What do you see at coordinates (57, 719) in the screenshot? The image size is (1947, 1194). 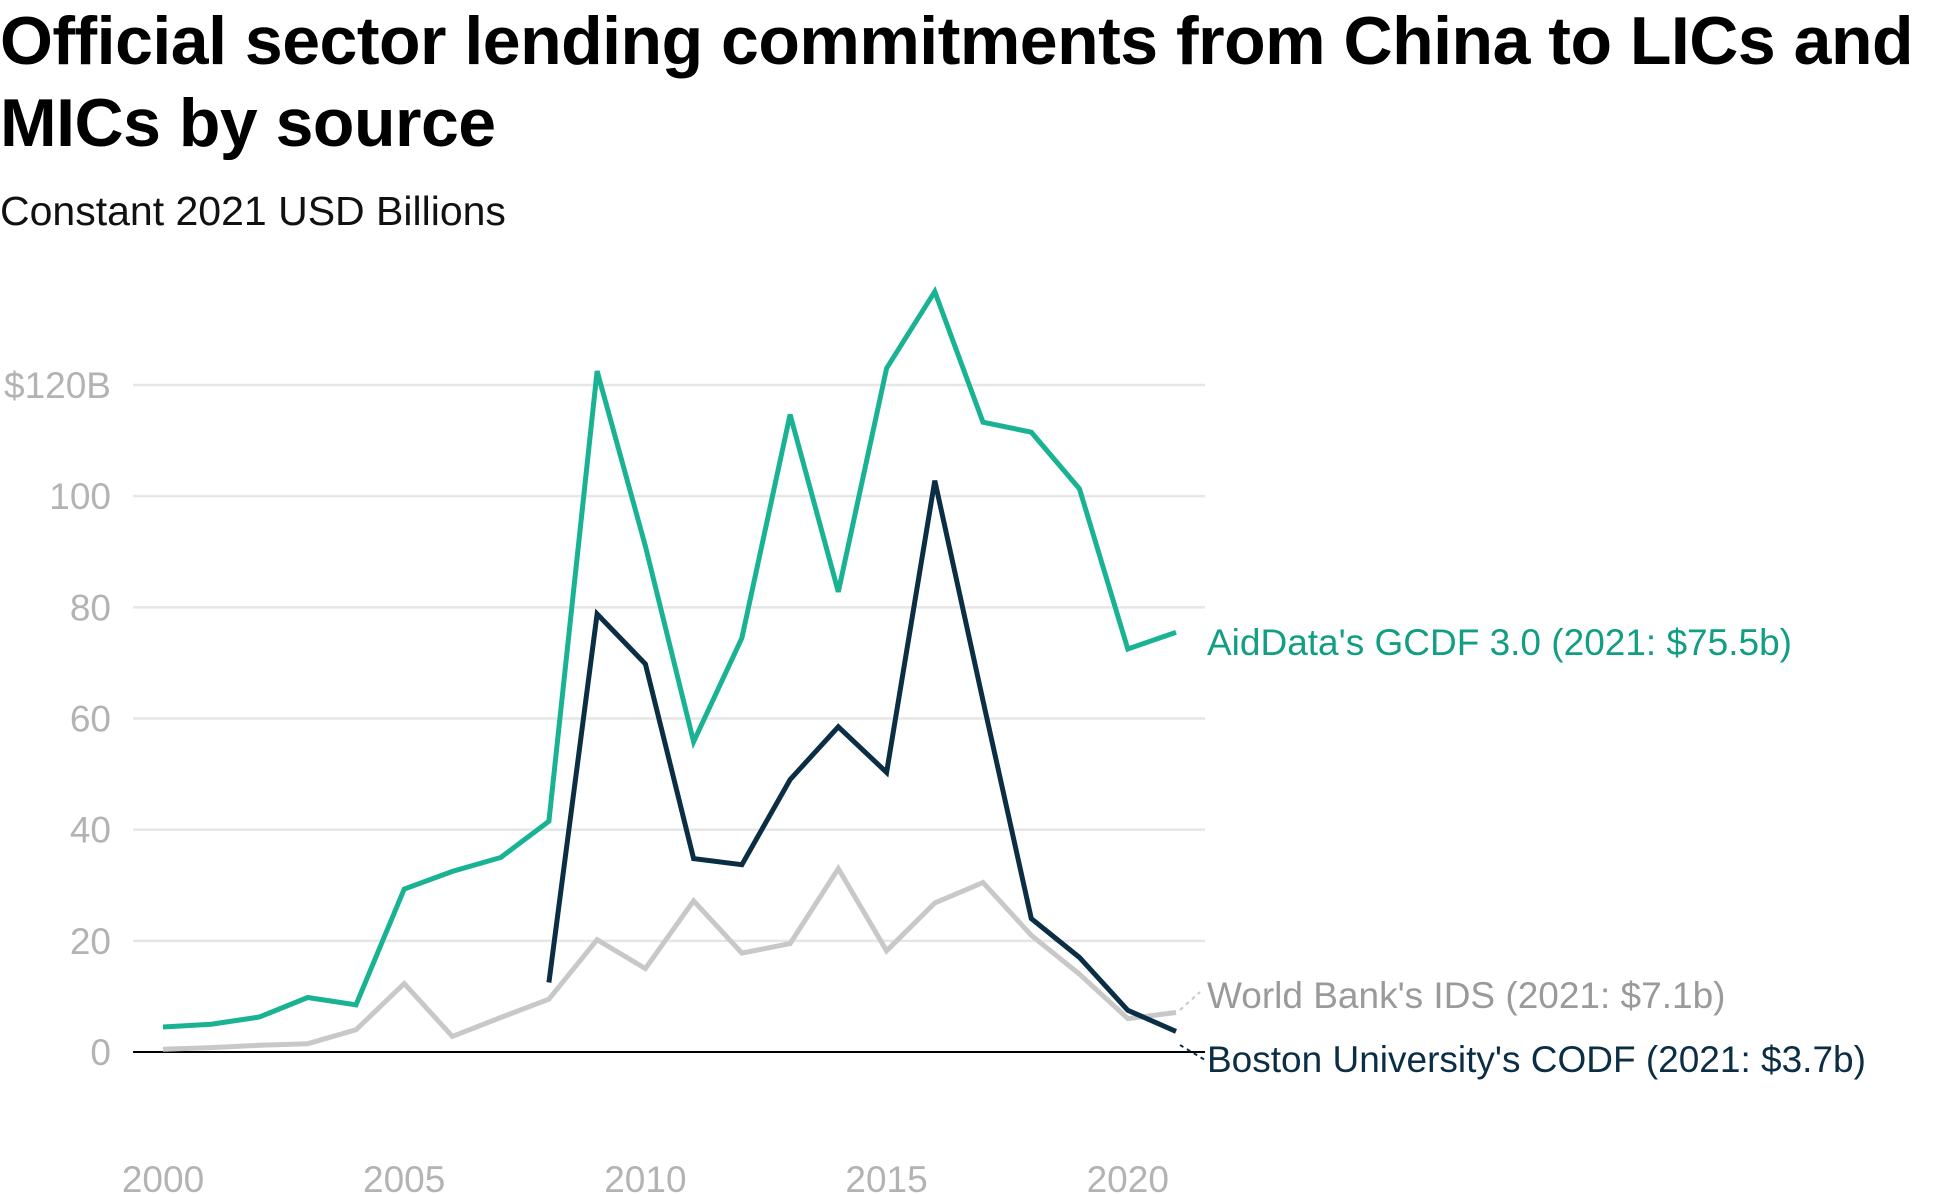 I see `y-axis-ticks: 0 20 40 60 80 100 $120B` at bounding box center [57, 719].